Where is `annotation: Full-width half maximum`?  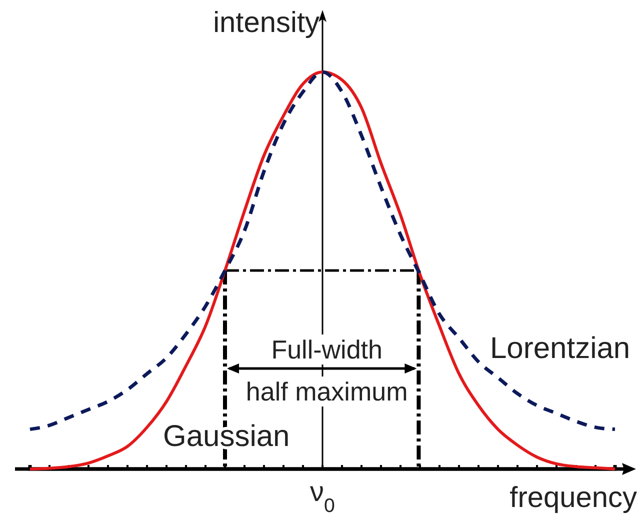 annotation: Full-width half maximum is located at coordinates (327, 370).